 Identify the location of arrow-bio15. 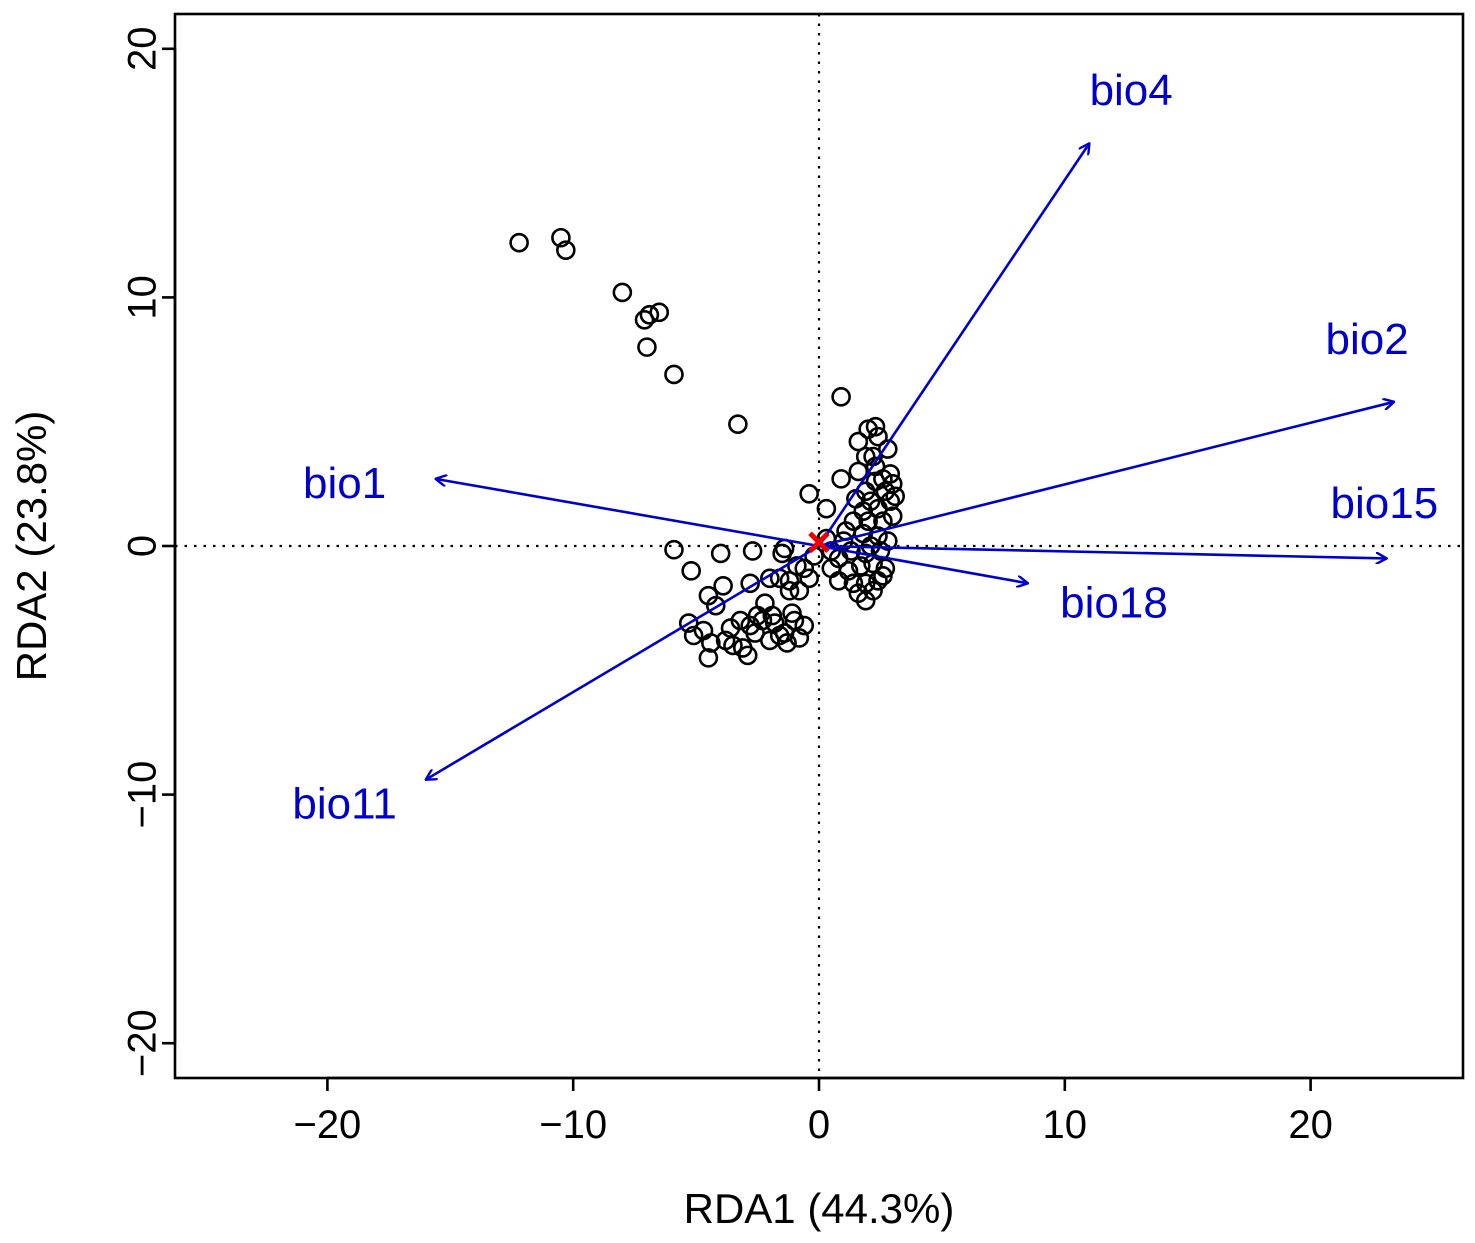
(1102, 551).